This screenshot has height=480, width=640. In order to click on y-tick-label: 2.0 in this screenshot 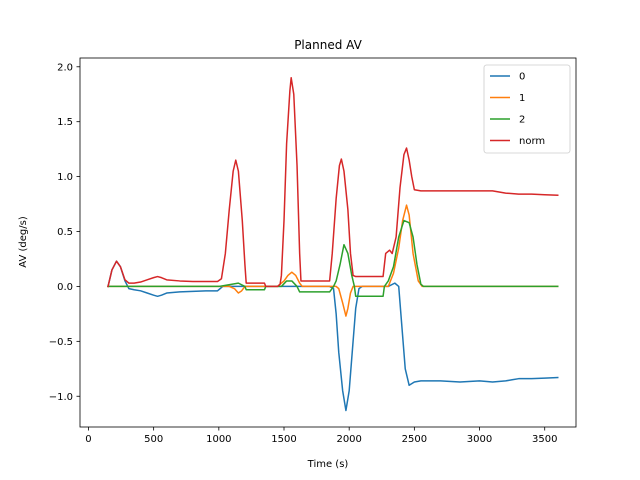, I will do `click(65, 67)`.